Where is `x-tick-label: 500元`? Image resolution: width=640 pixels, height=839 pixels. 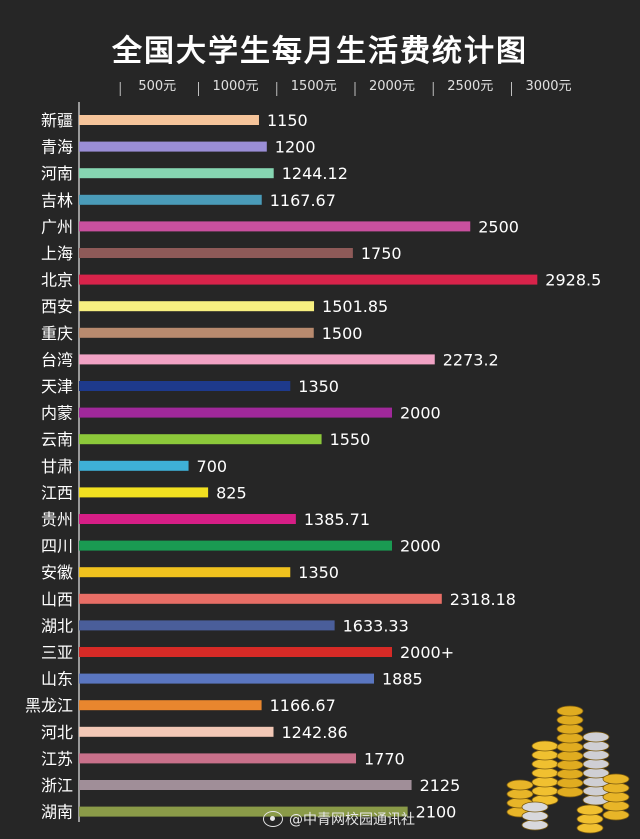
x-tick-label: 500元 is located at coordinates (157, 86).